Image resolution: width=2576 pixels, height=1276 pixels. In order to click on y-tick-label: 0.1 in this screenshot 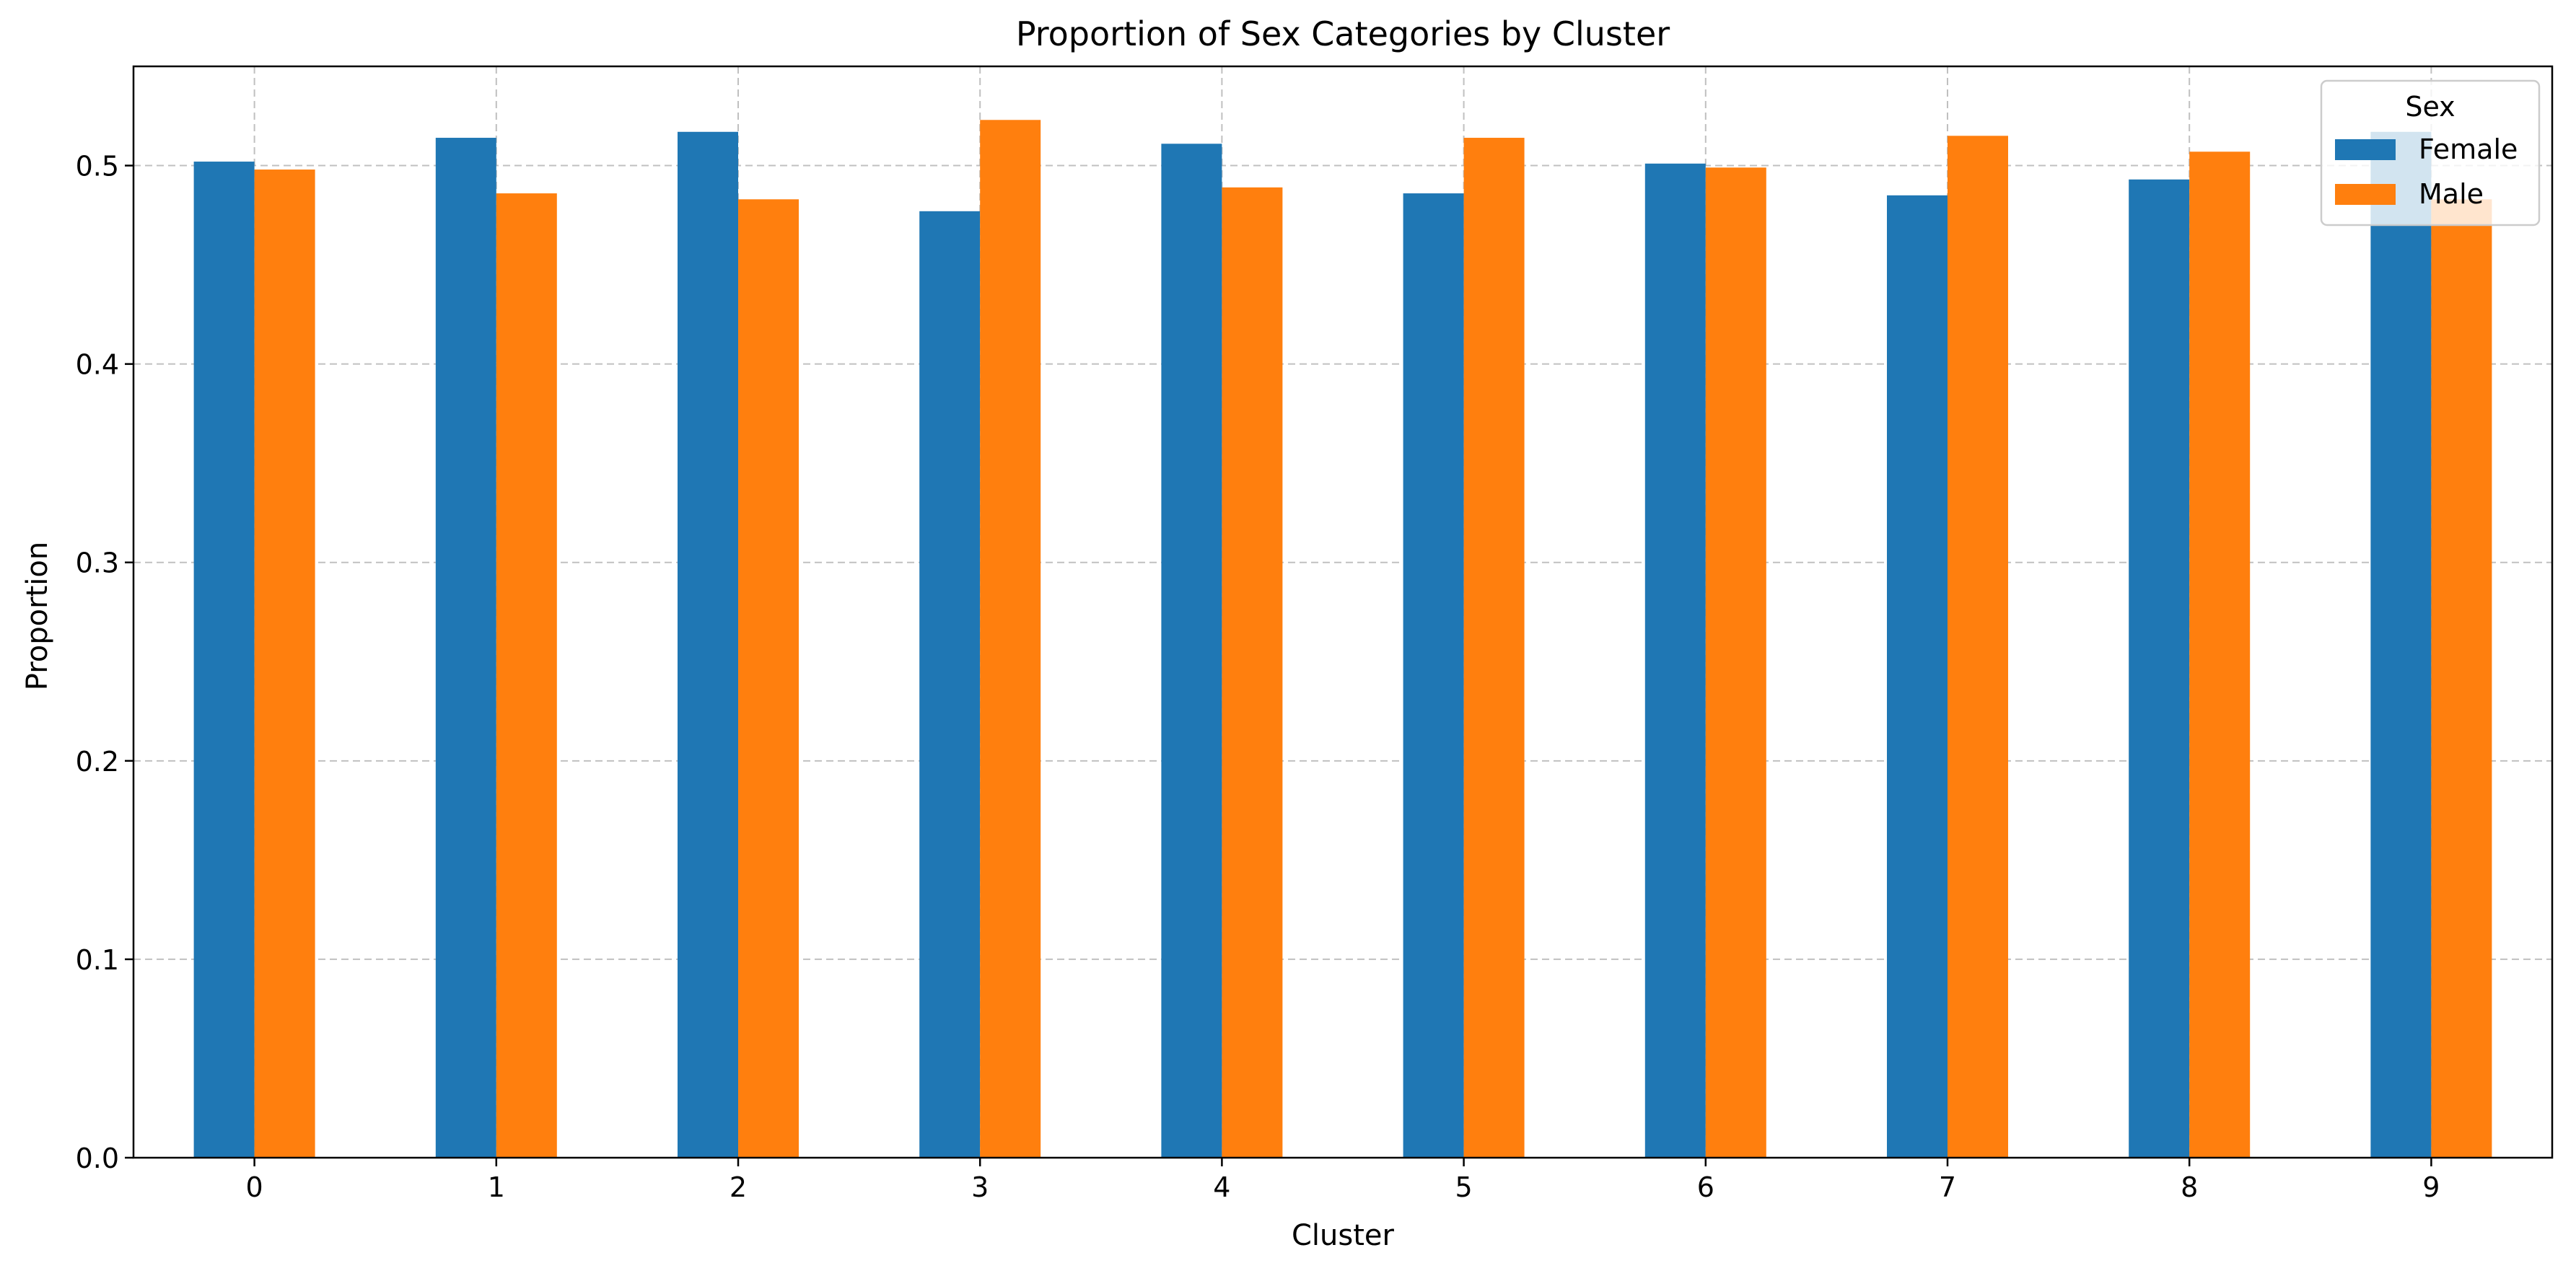, I will do `click(97, 960)`.